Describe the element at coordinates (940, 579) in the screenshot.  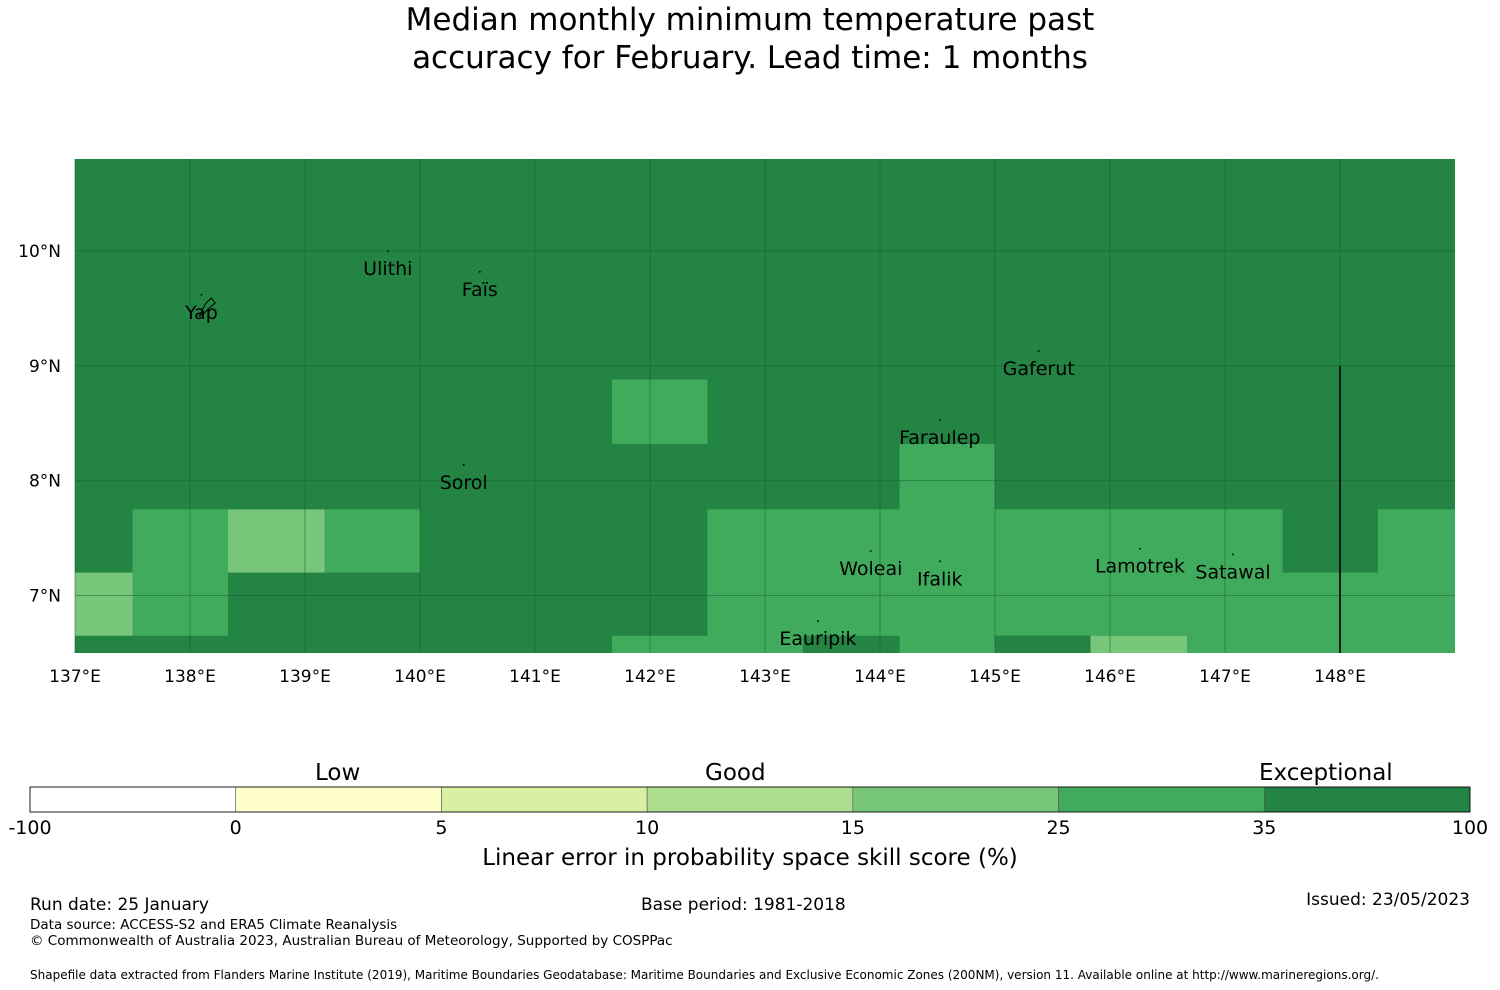
I see `place-label: Ifalik` at that location.